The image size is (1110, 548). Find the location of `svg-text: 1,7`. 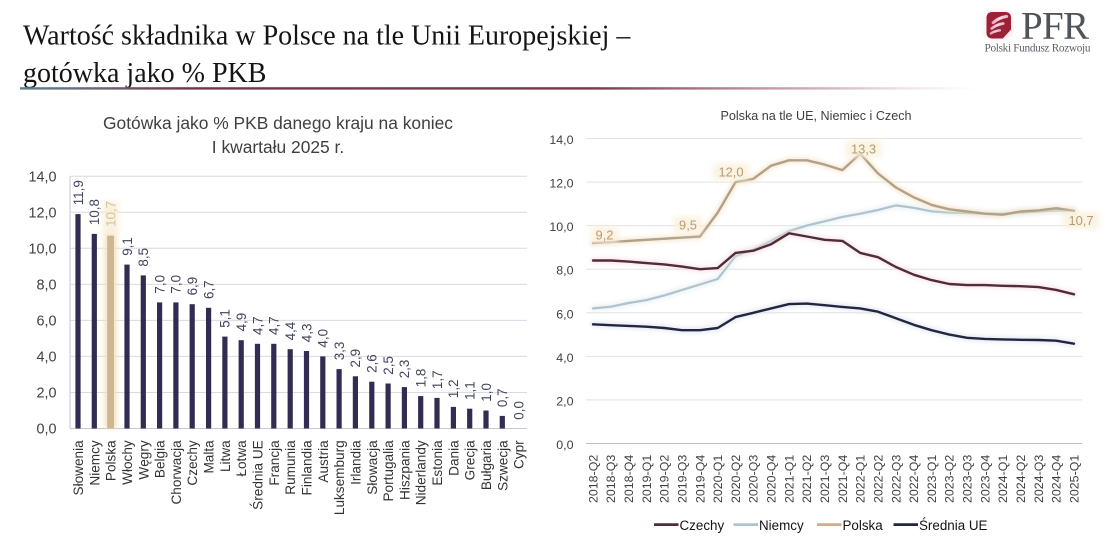

svg-text: 1,7 is located at coordinates (437, 379).